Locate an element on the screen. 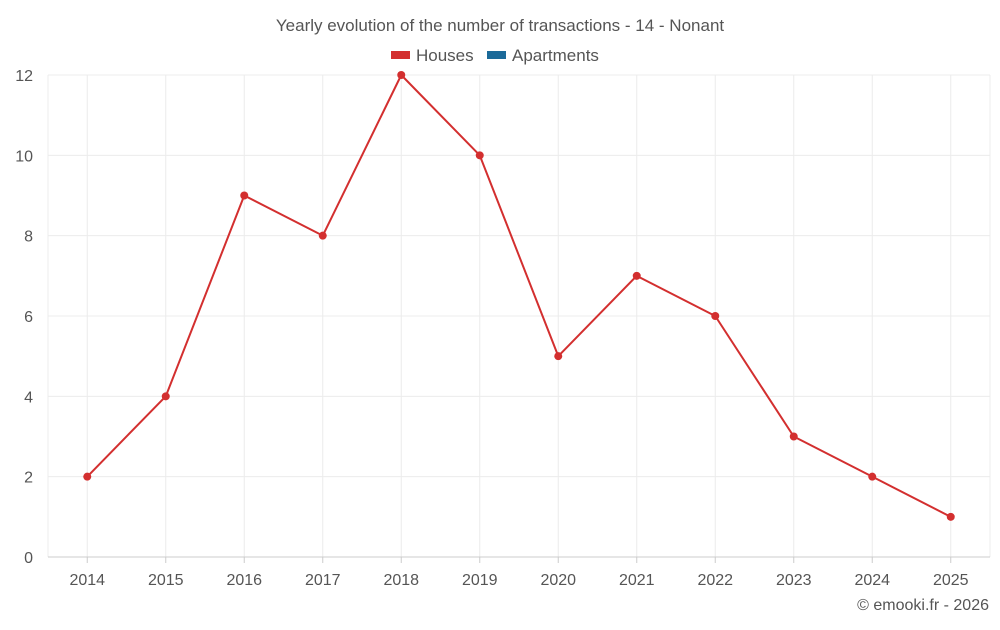 The image size is (1000, 630). data-point-houses-2023 is located at coordinates (793, 436).